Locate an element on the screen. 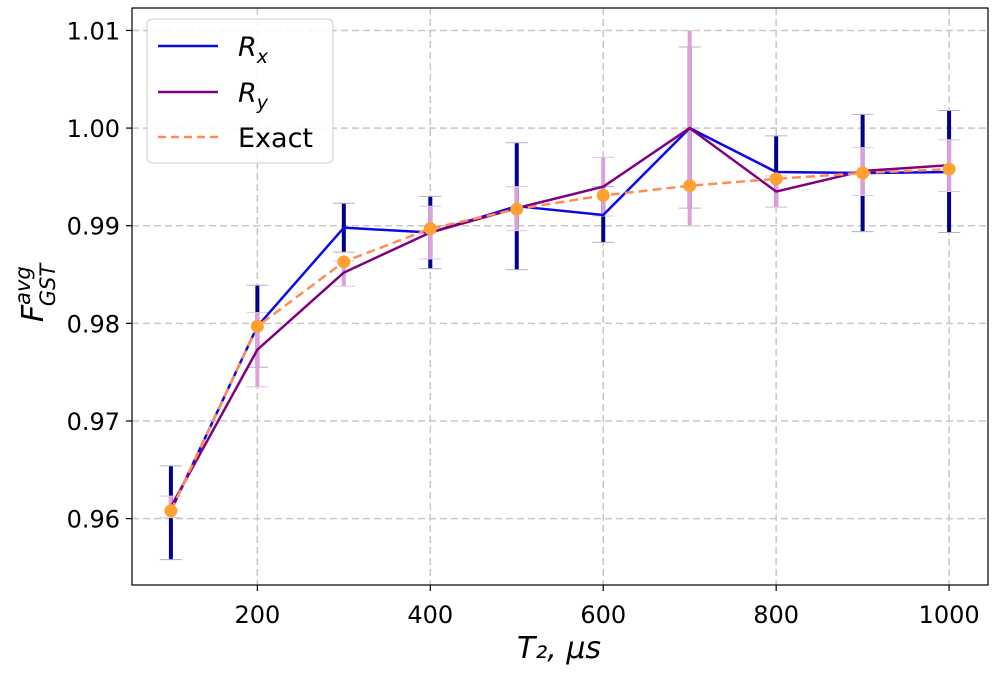 The image size is (996, 674). legend-label-rx: Rx is located at coordinates (253, 50).